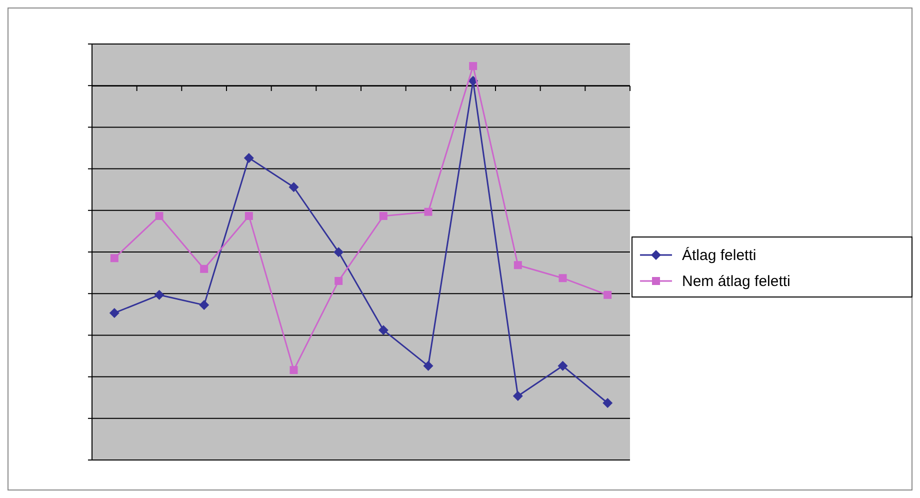 This screenshot has width=920, height=498. I want to click on legend-label: Nem átlag feletti, so click(736, 281).